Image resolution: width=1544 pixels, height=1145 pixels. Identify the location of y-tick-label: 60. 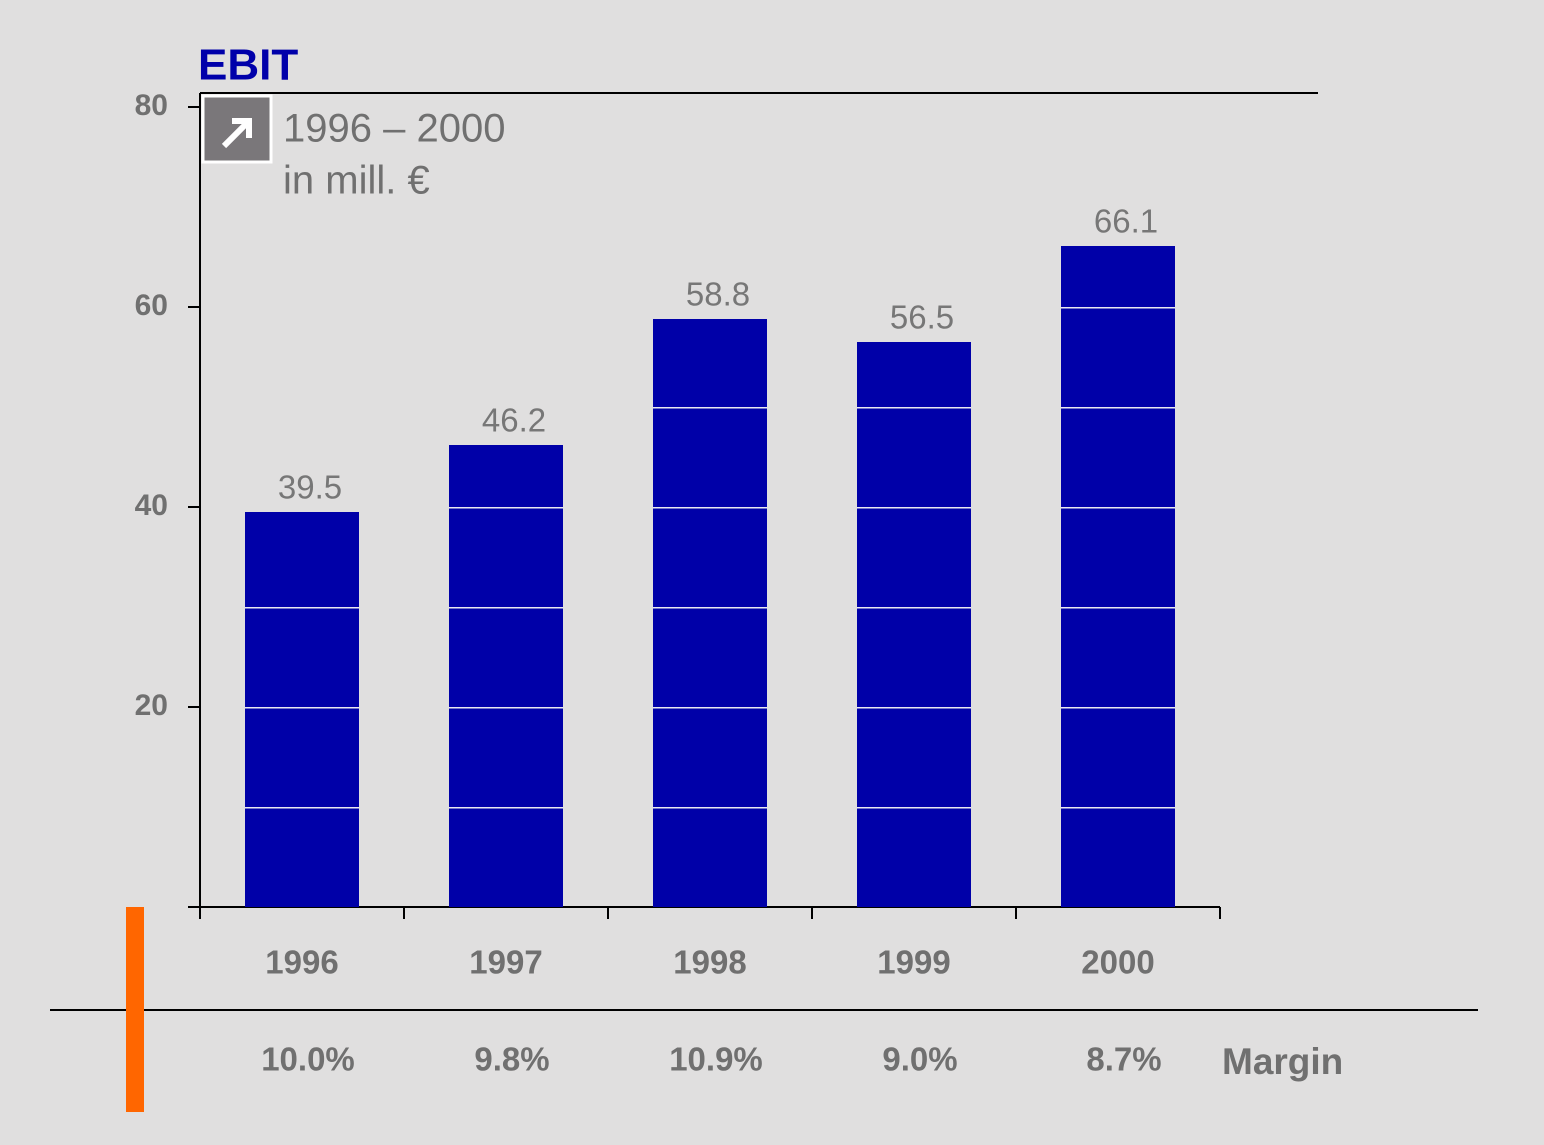
(151, 305).